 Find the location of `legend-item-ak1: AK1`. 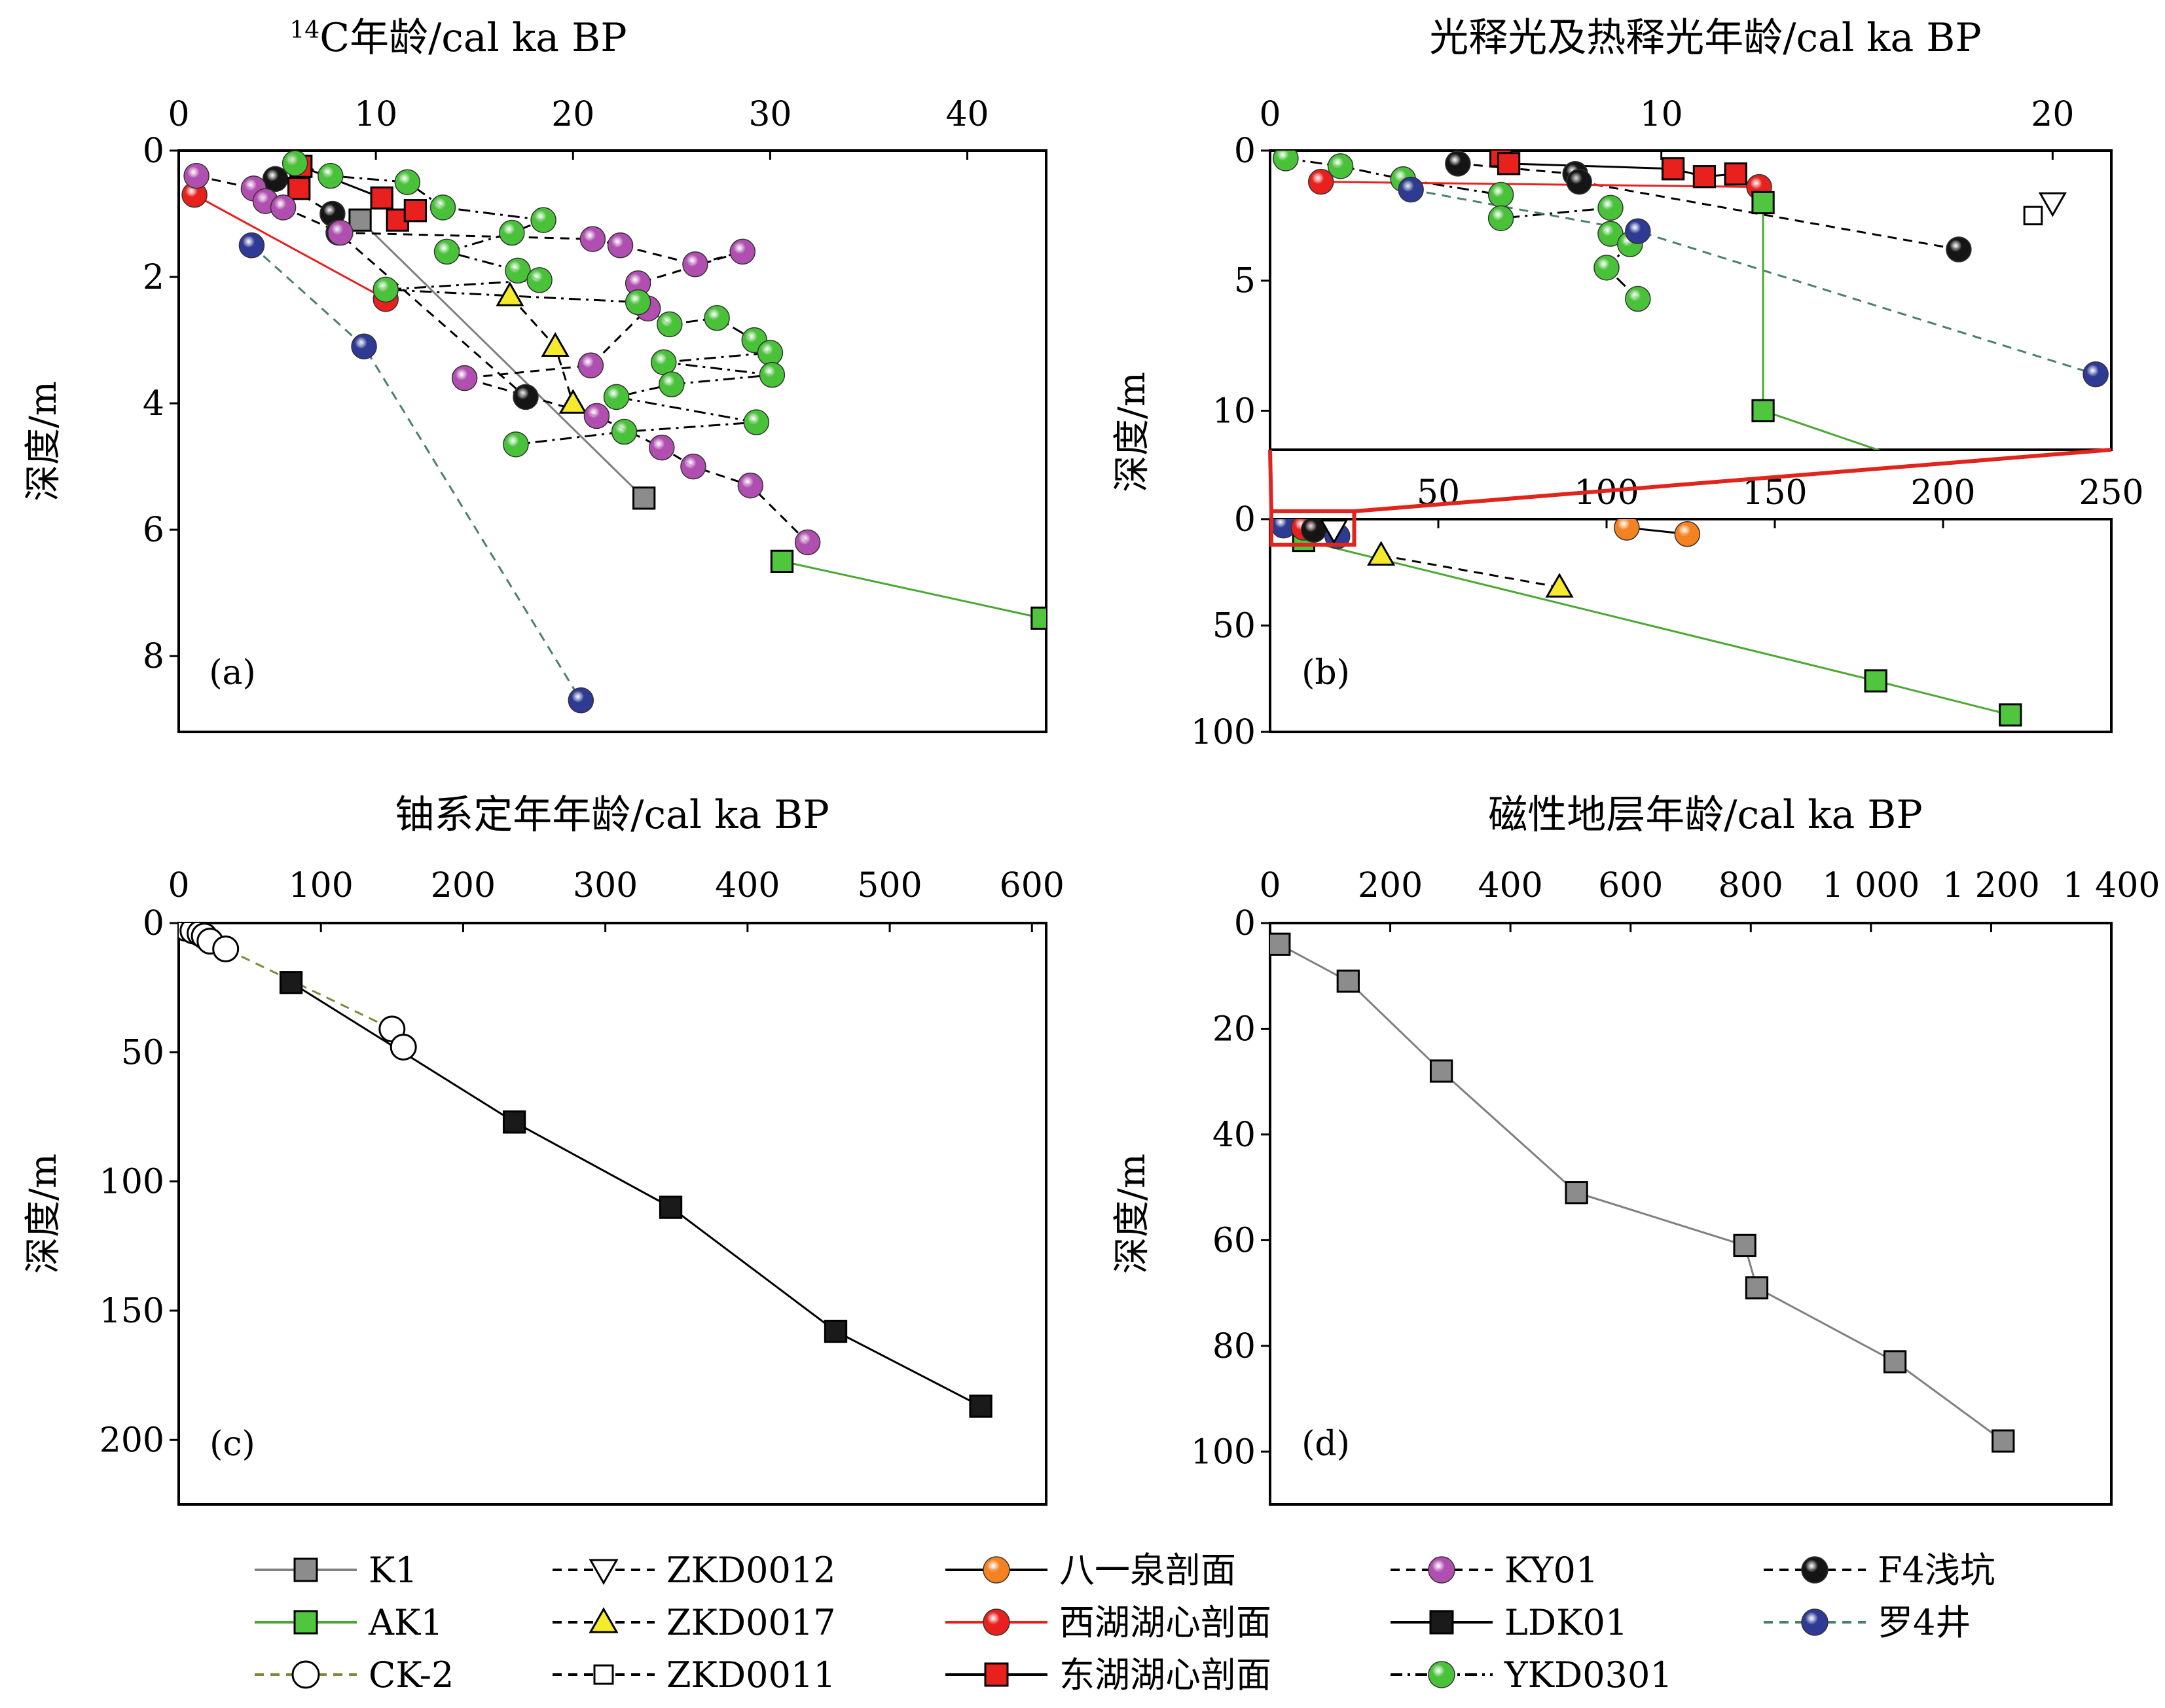

legend-item-ak1: AK1 is located at coordinates (349, 1622).